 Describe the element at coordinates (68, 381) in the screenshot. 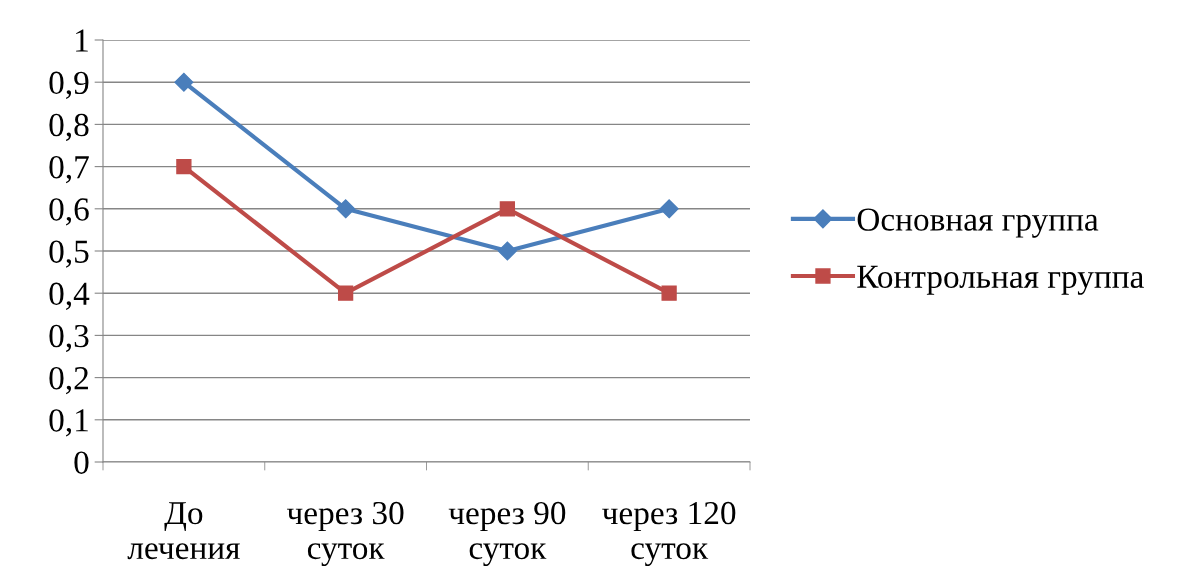

I see `y-tick-label: 0,2` at that location.